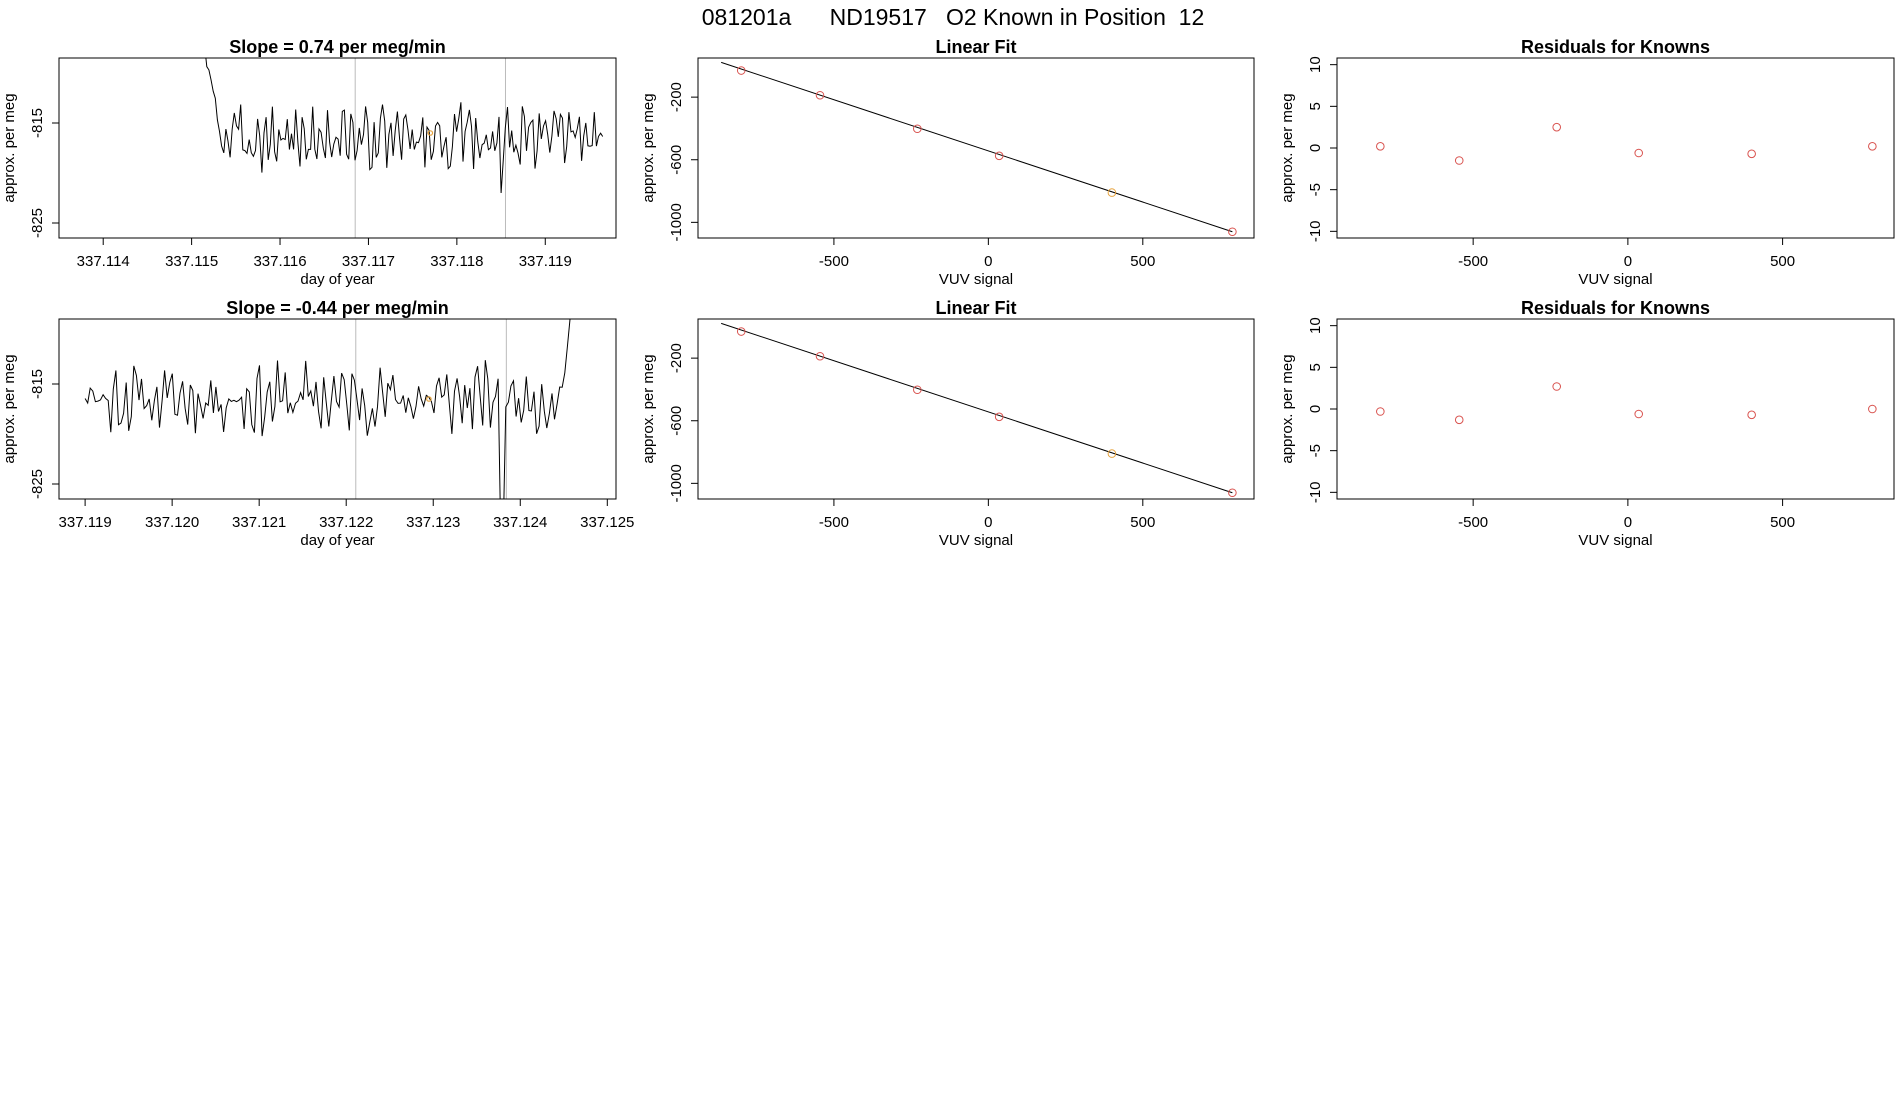 This screenshot has width=1900, height=1100. What do you see at coordinates (279, 261) in the screenshot?
I see `x-tick-label: 337.116` at bounding box center [279, 261].